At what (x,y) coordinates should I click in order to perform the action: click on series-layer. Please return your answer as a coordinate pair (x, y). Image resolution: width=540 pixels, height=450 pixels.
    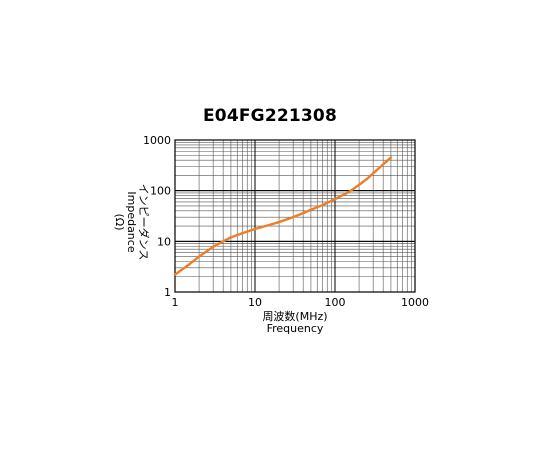
    Looking at the image, I should click on (283, 216).